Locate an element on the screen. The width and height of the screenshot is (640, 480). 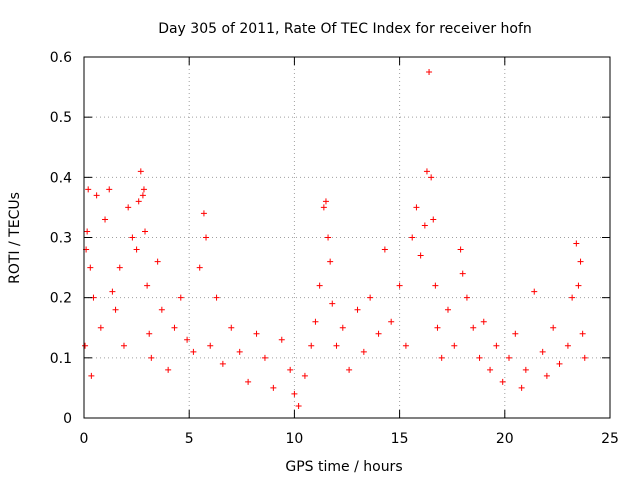
y-tick-label: 0.4 is located at coordinates (61, 178).